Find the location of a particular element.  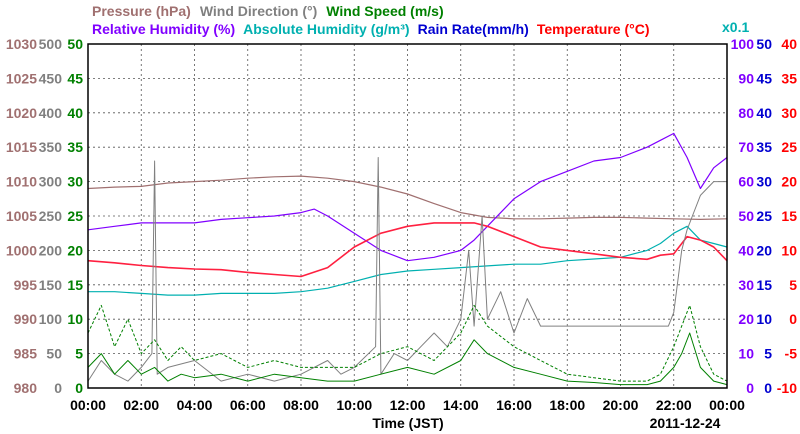

legend-entry: Temperature (°C) is located at coordinates (593, 29).